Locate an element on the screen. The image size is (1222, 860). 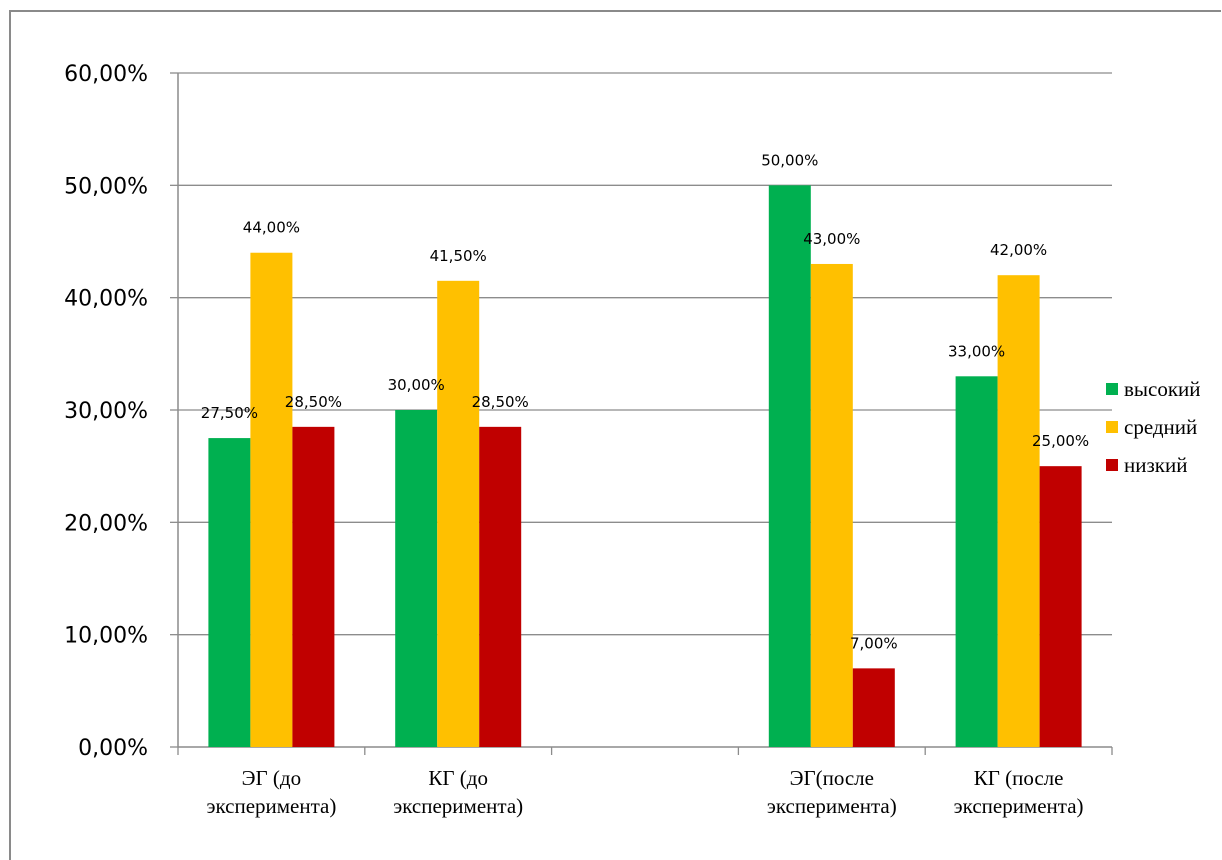
legend-label: средний is located at coordinates (1160, 427).